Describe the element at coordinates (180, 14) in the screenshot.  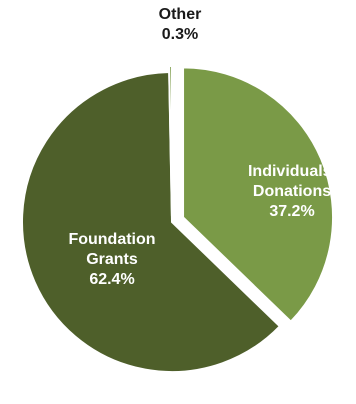
I see `slice-category-label: Other` at that location.